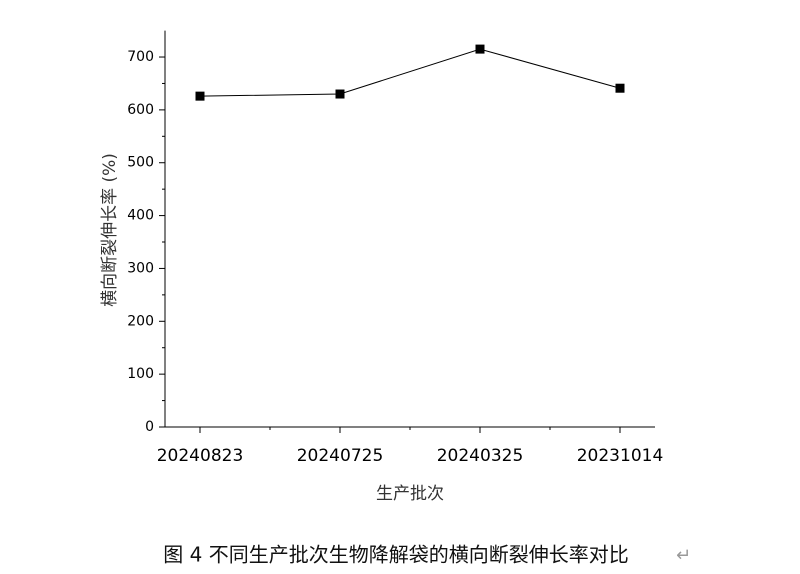  What do you see at coordinates (140, 57) in the screenshot?
I see `y-tick-label: 700` at bounding box center [140, 57].